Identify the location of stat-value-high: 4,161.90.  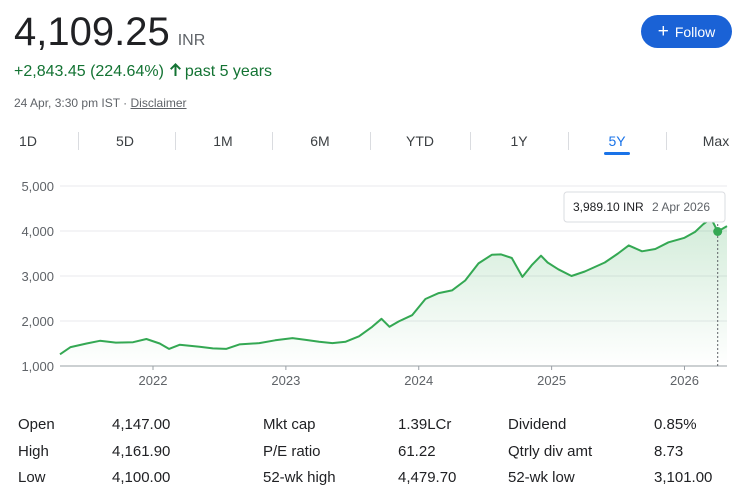
(141, 451).